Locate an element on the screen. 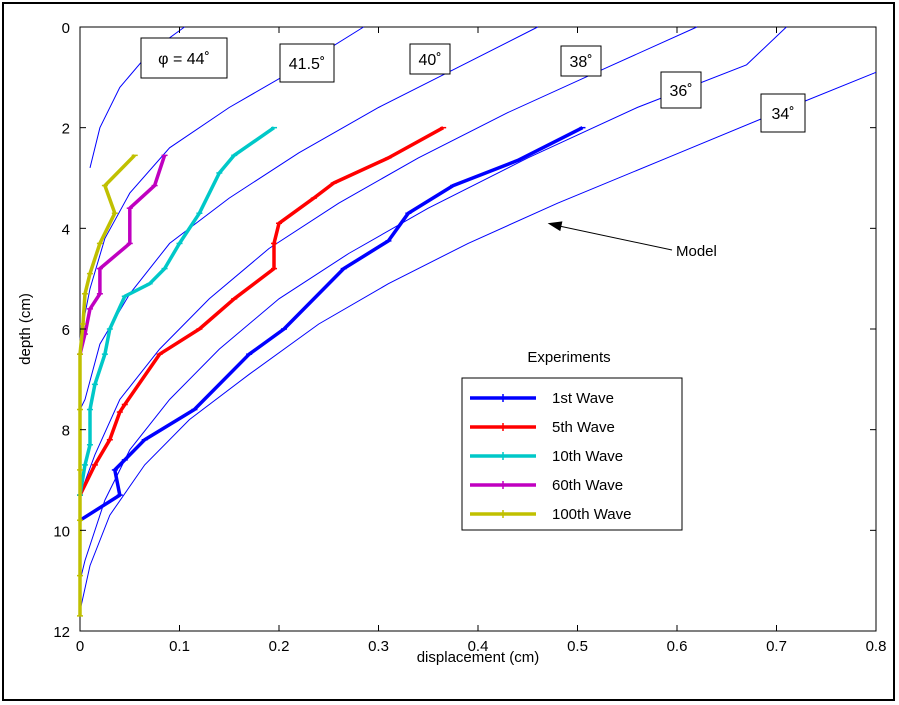 This screenshot has height=705, width=899. y-tick-label: 6 is located at coordinates (66, 330).